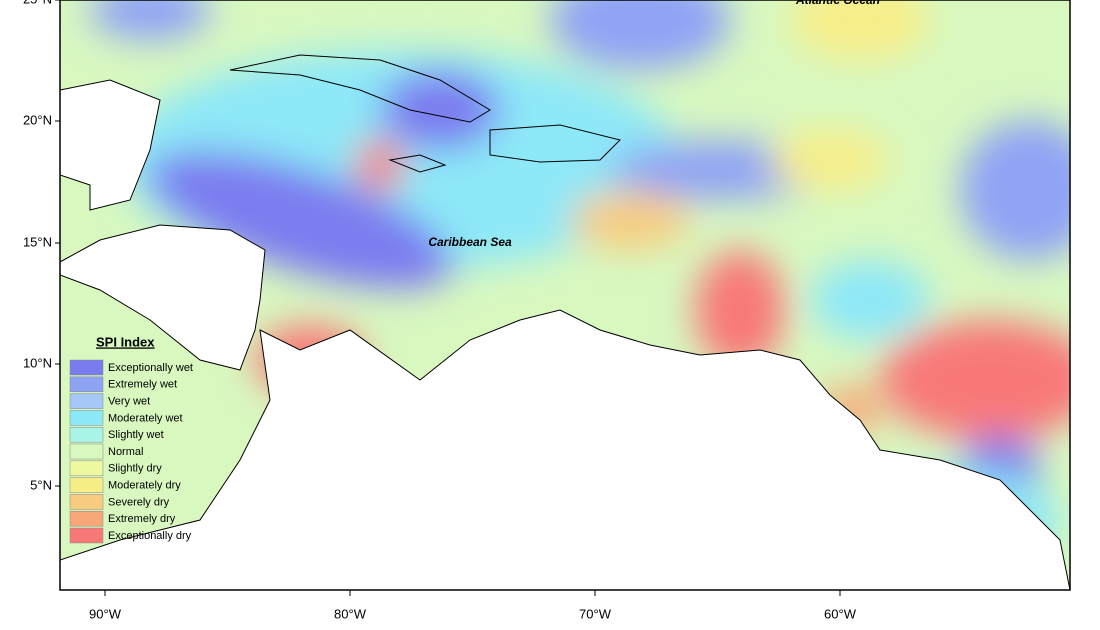 The image size is (1100, 630). Describe the element at coordinates (144, 486) in the screenshot. I see `legend-item: Moderately dry` at that location.